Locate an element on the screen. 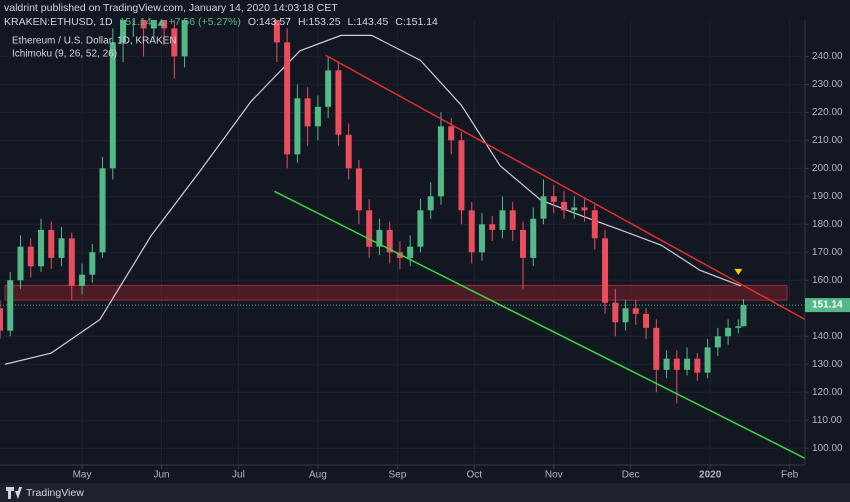  open: O:143.57 is located at coordinates (269, 22).